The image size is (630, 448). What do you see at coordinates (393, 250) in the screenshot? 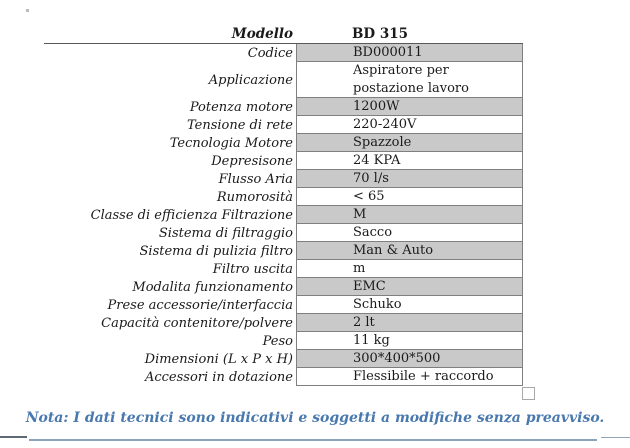
I see `spec-value: Man & Auto` at bounding box center [393, 250].